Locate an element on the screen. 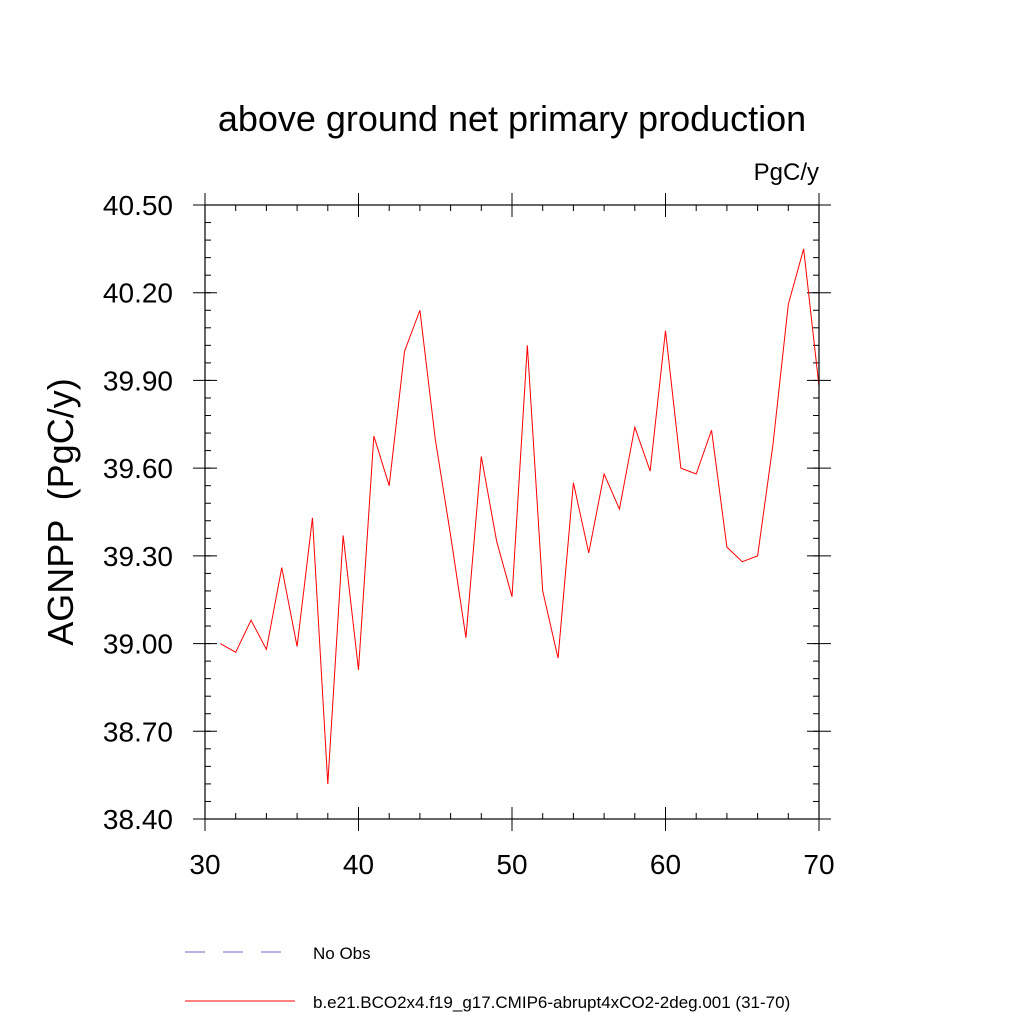  units-label: PgC/y is located at coordinates (786, 172).